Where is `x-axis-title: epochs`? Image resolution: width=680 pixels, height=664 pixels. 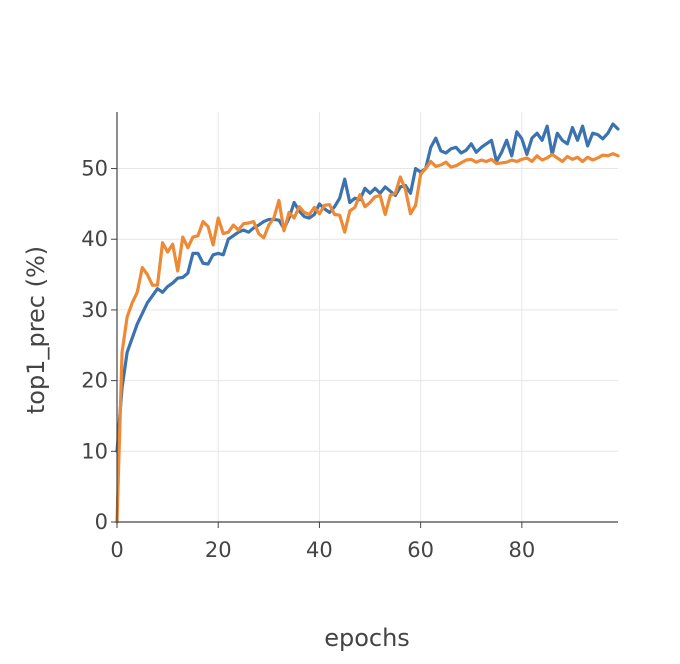
x-axis-title: epochs is located at coordinates (367, 638).